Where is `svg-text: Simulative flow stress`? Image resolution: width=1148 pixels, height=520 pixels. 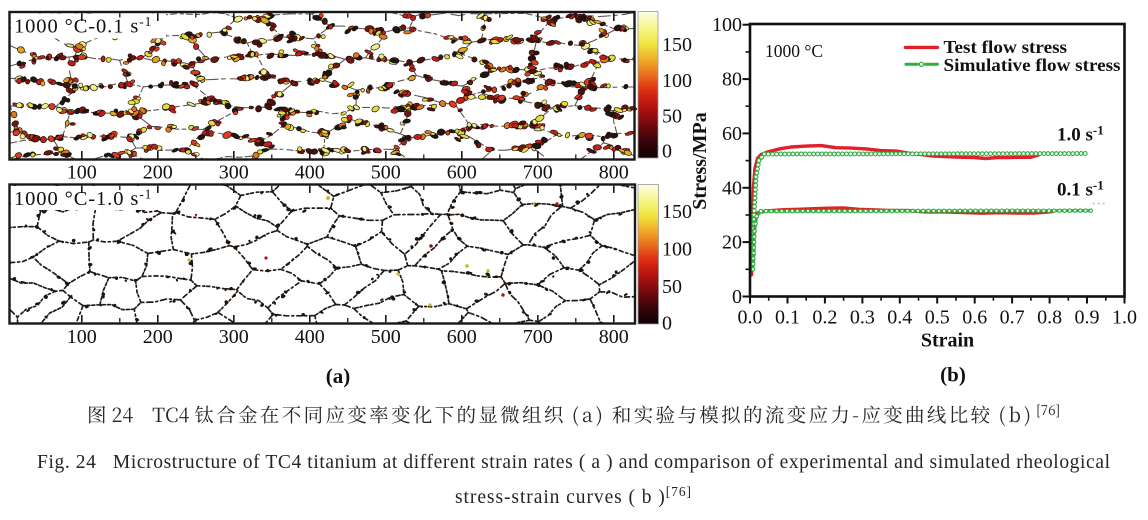 svg-text: Simulative flow stress is located at coordinates (1032, 65).